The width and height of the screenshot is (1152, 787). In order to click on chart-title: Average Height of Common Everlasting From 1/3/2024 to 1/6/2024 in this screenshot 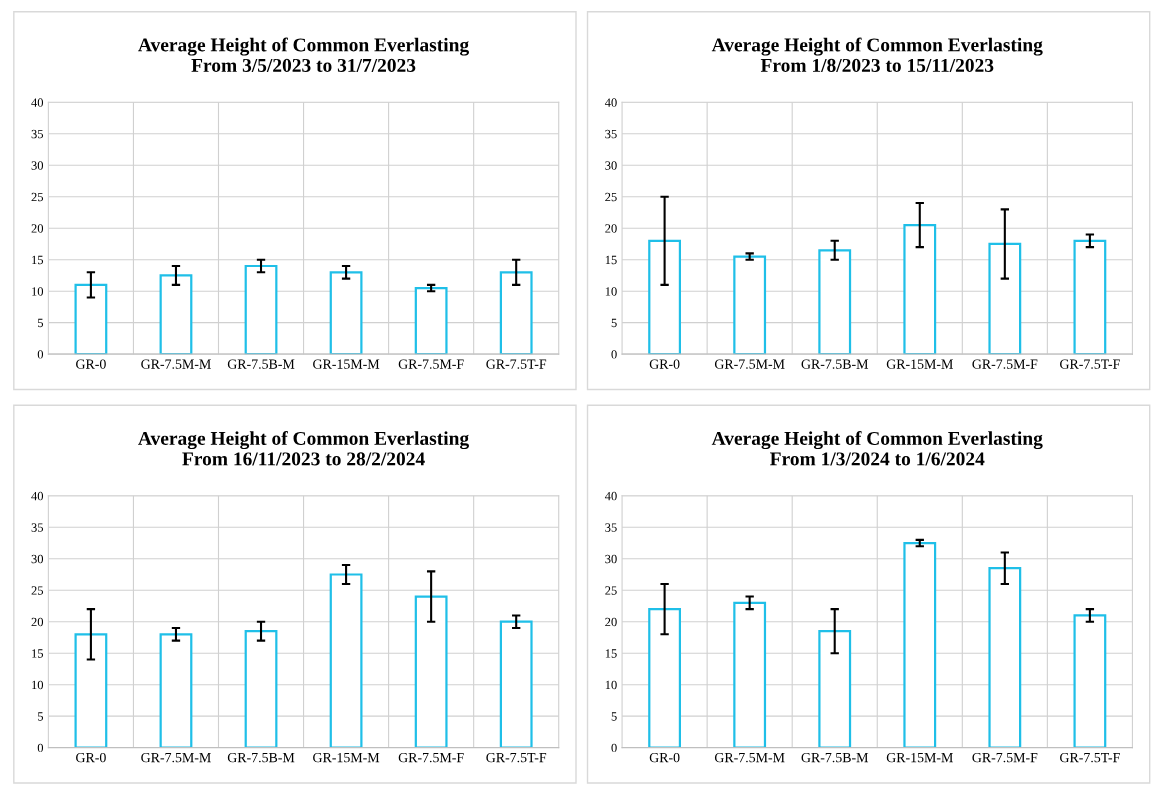, I will do `click(877, 448)`.